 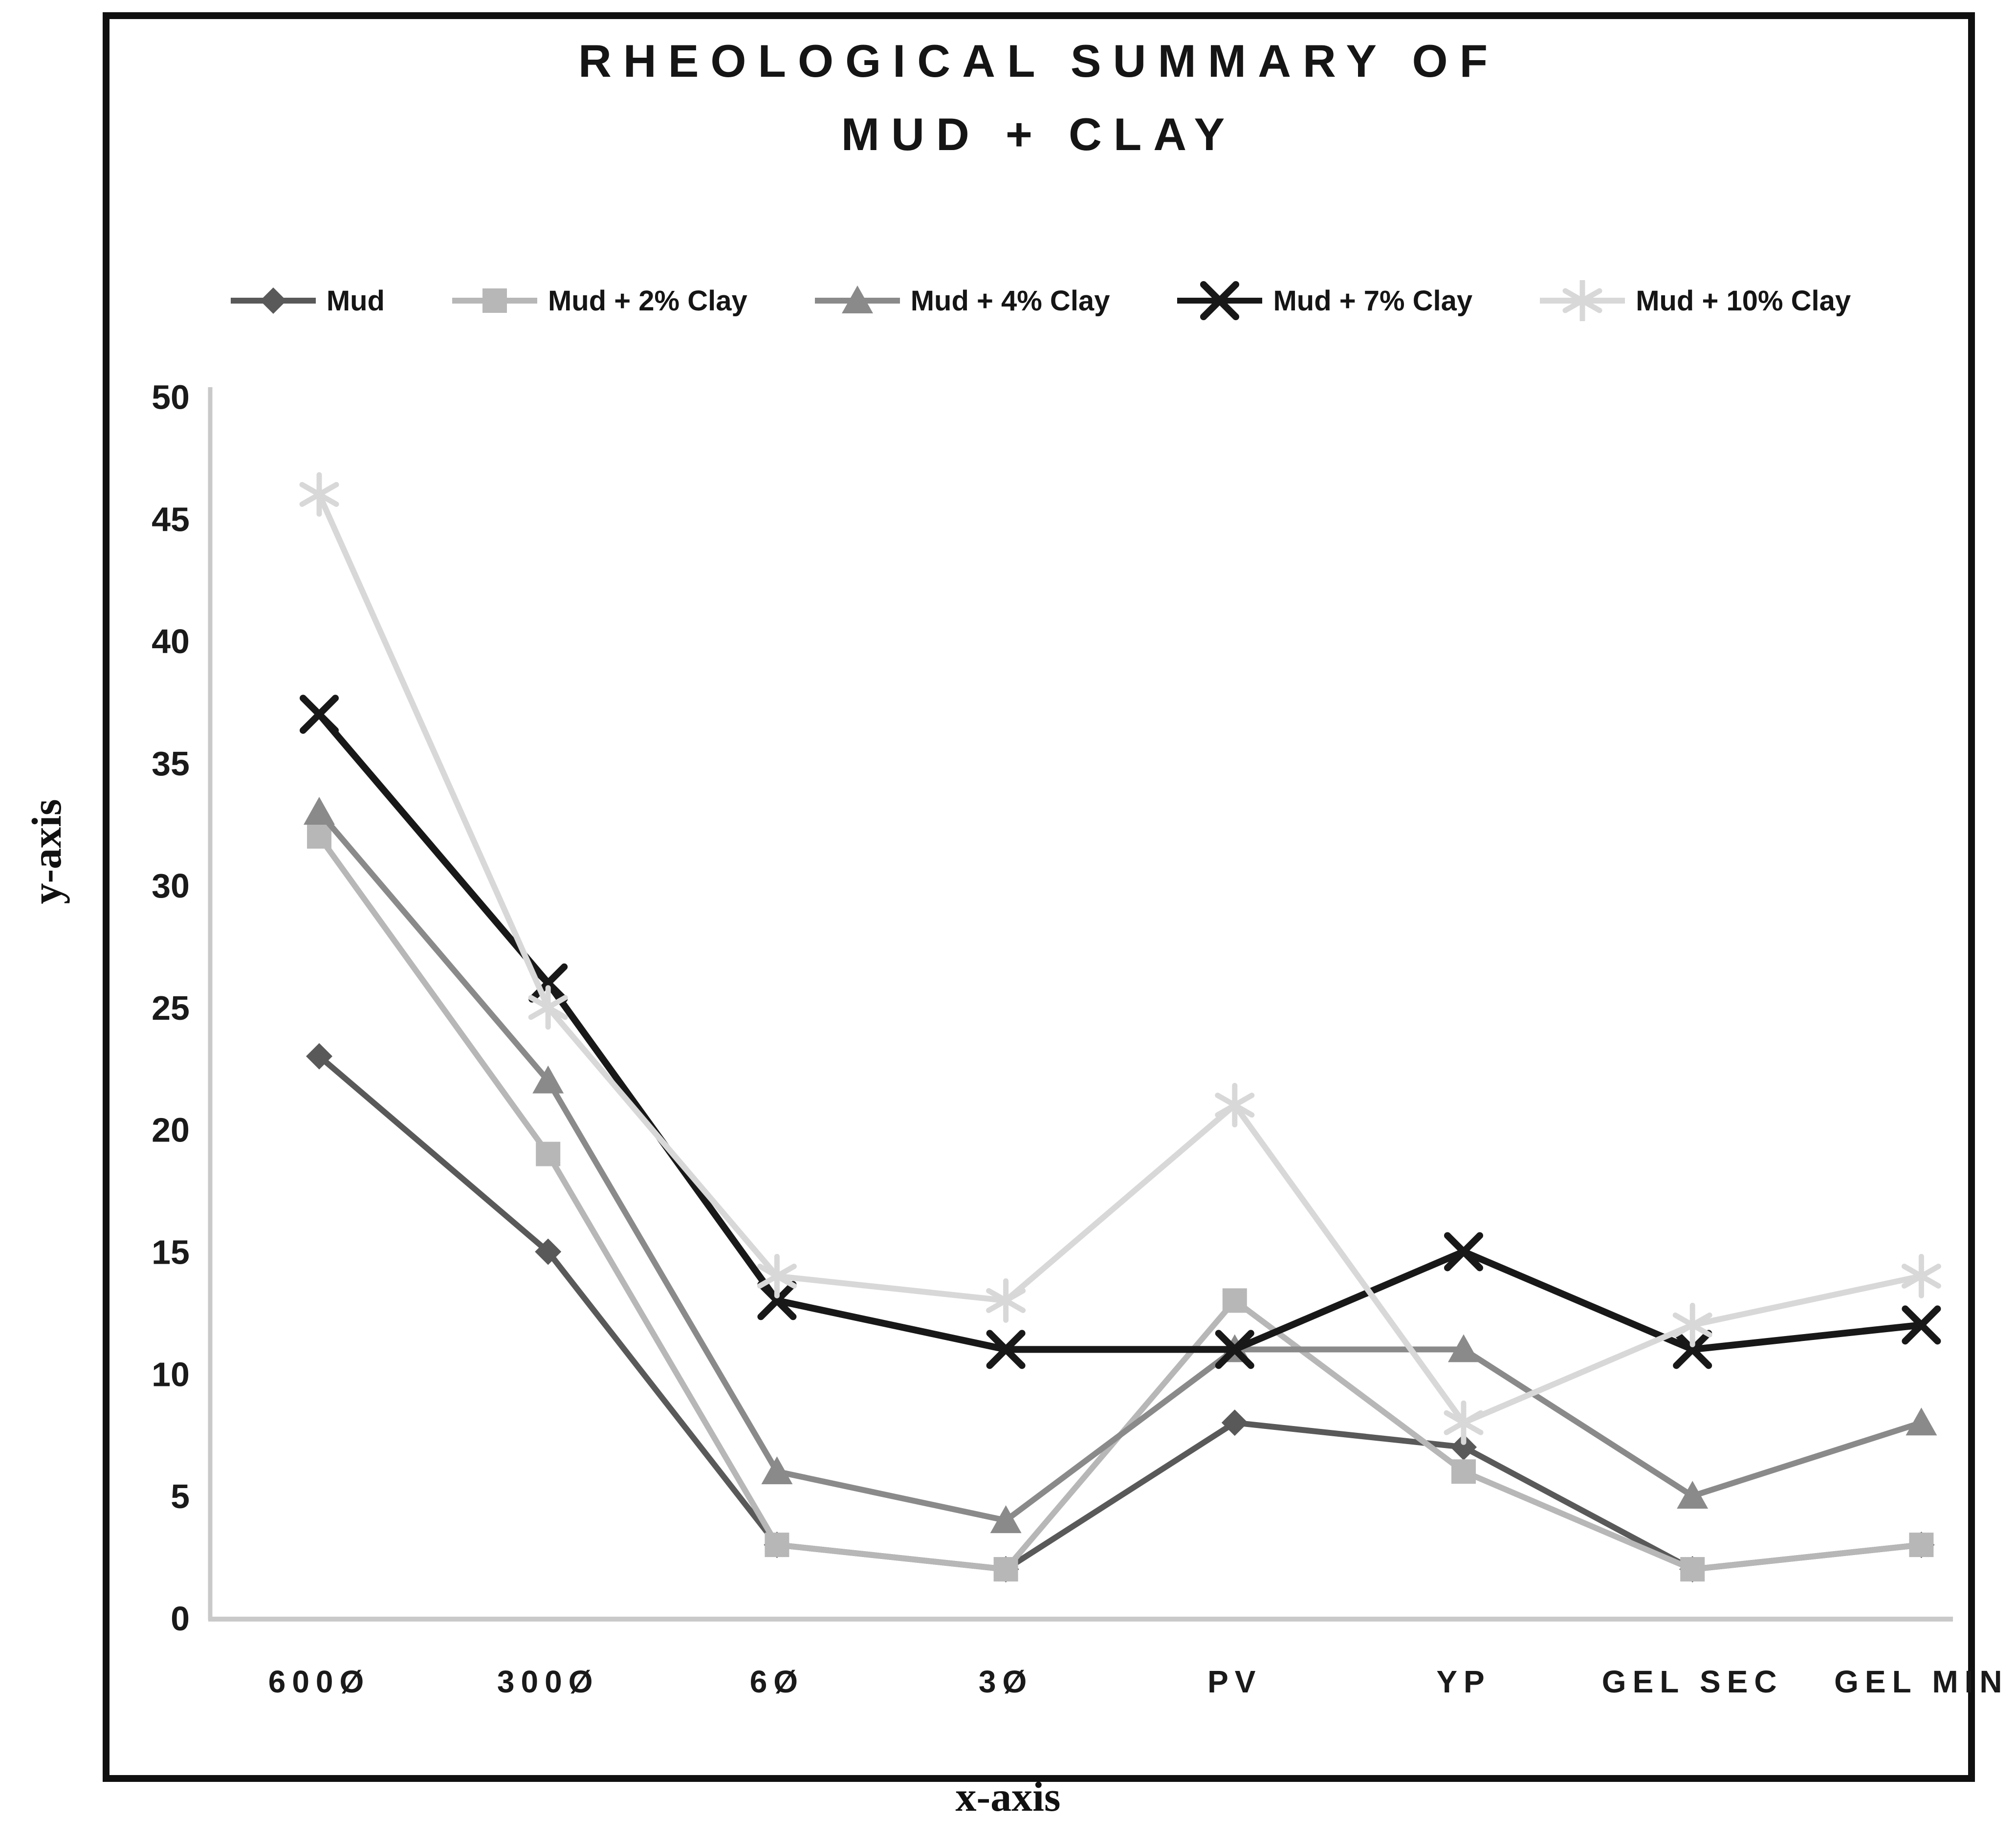 I want to click on y-tick-label: 5, so click(x=180, y=1496).